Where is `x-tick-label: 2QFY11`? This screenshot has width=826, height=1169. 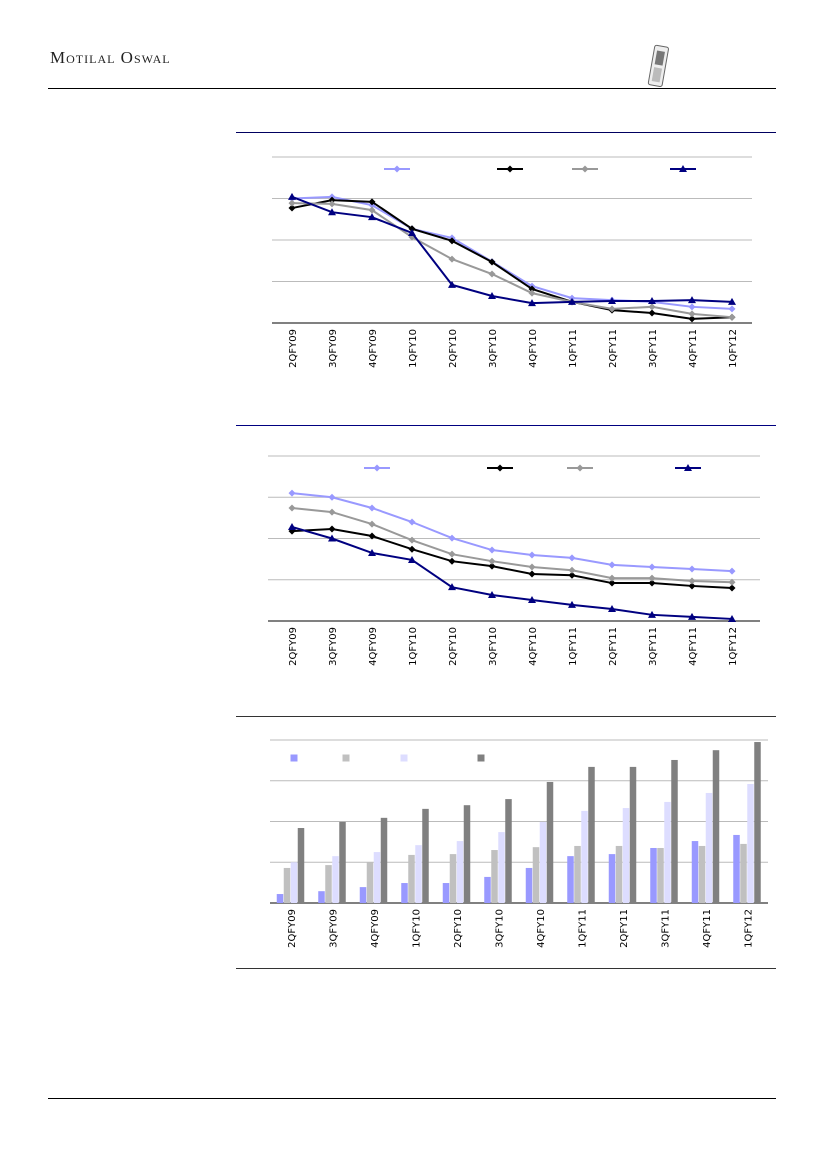 x-tick-label: 2QFY11 is located at coordinates (624, 928).